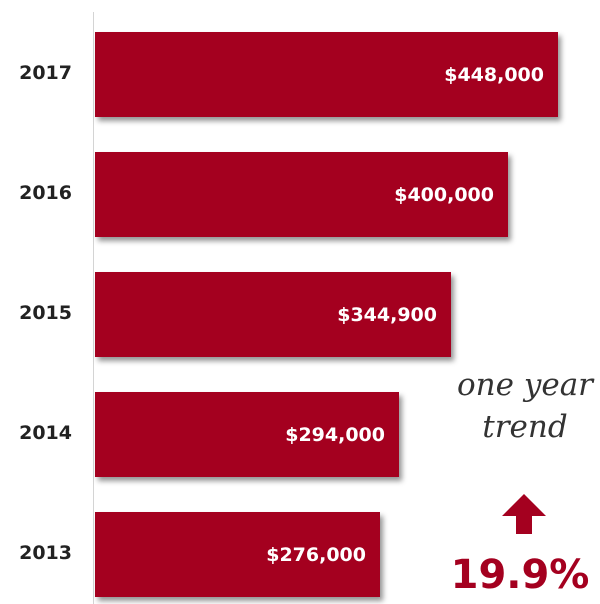 Image resolution: width=600 pixels, height=604 pixels. Describe the element at coordinates (301, 194) in the screenshot. I see `bar-2016: $400,000` at that location.